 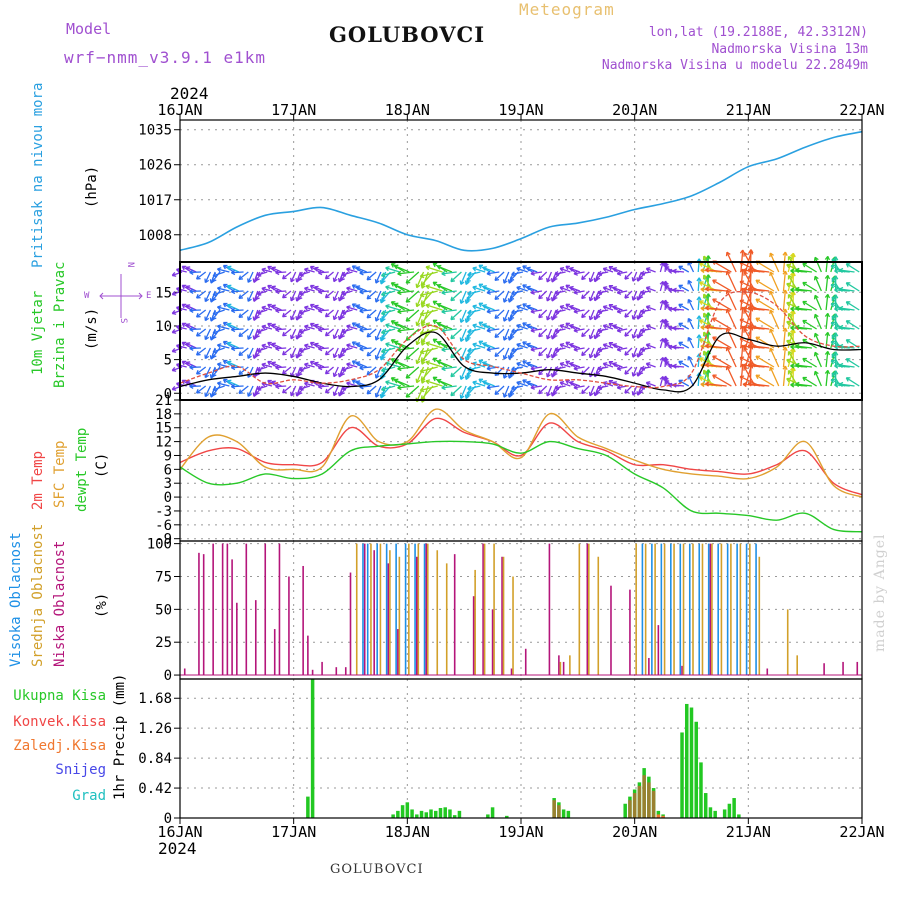 I want to click on precip-bar-conv, so click(x=630, y=809).